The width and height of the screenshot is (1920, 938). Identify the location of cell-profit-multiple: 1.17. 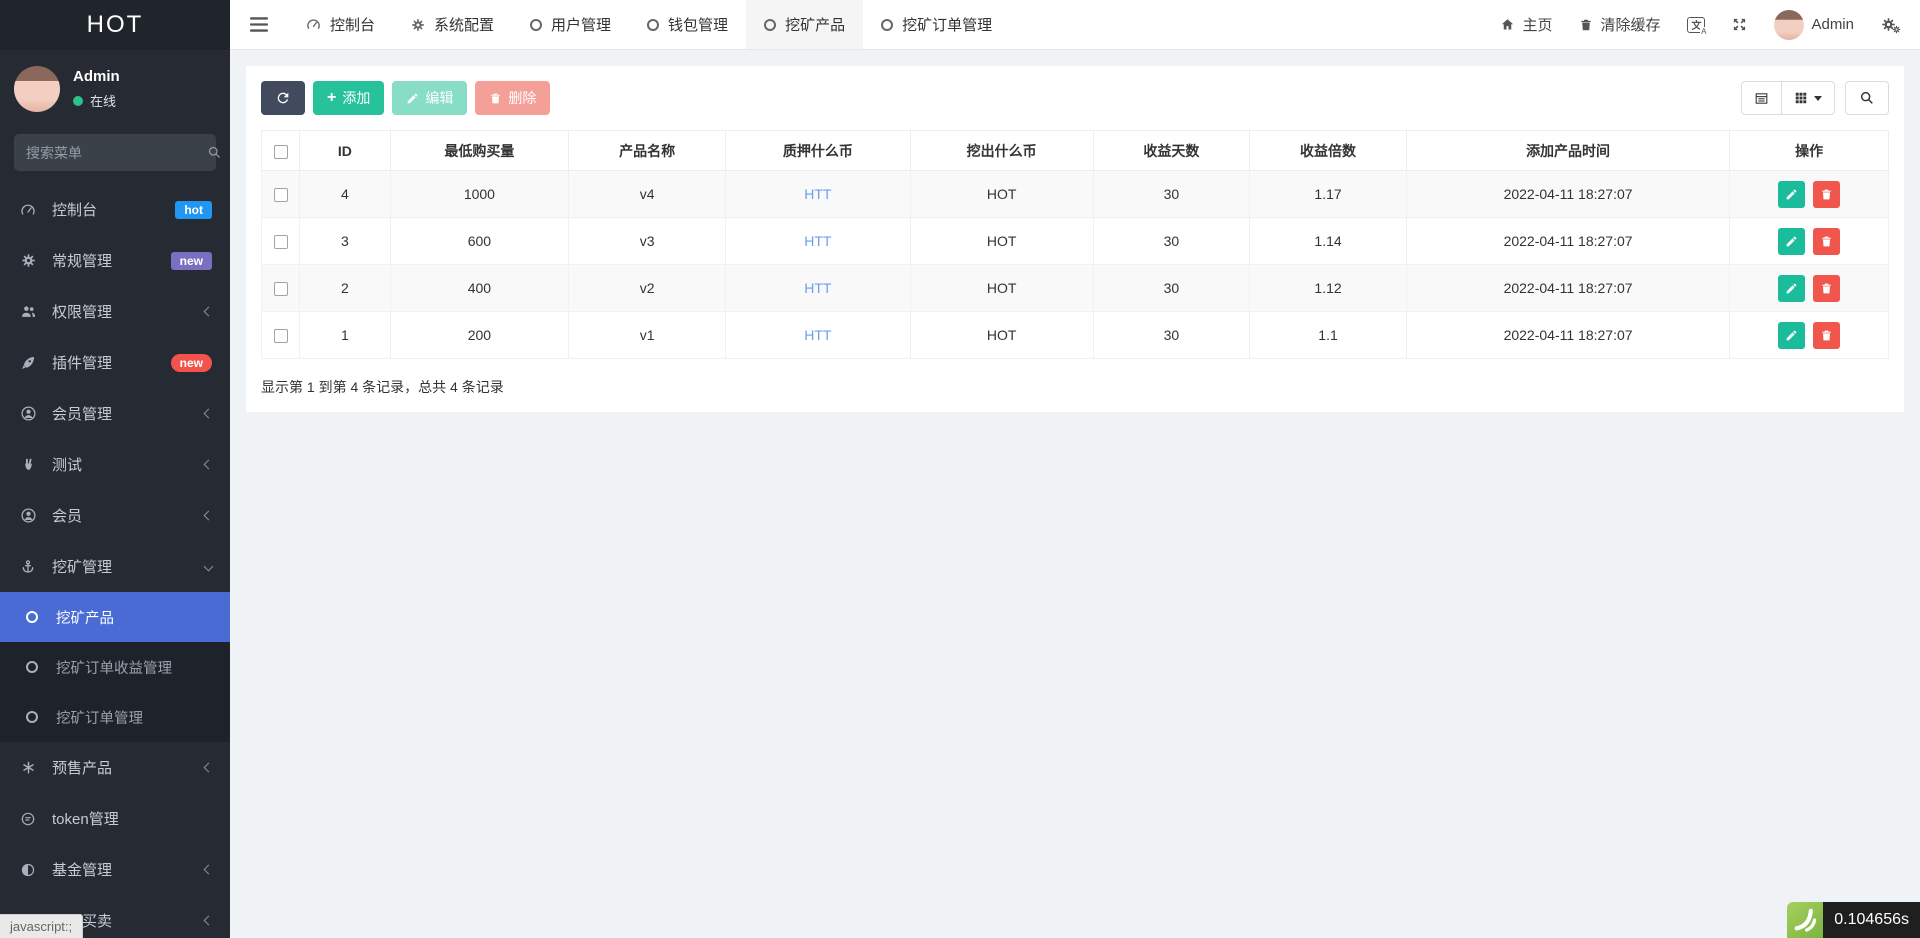
(1328, 194).